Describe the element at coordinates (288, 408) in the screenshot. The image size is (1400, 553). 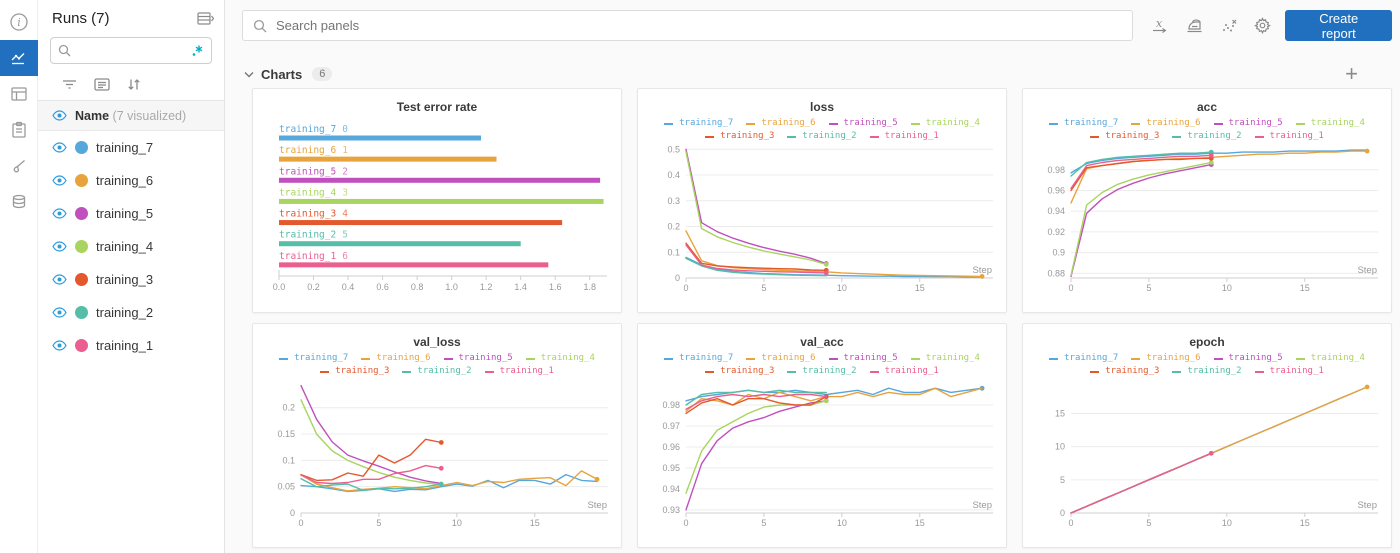
I see `svg-text: 0.2` at that location.